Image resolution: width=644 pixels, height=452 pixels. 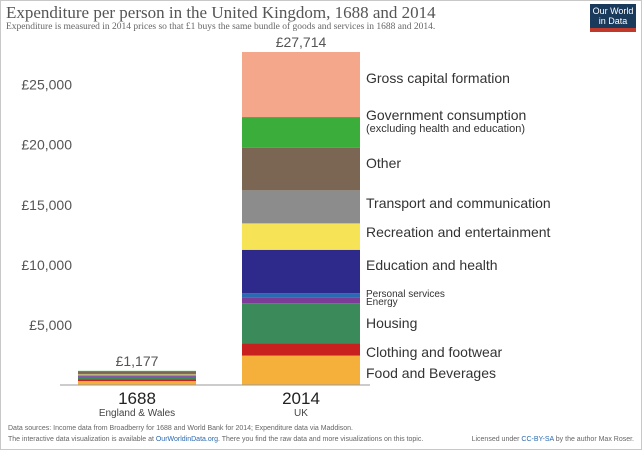 I want to click on category-sublabel: UK, so click(x=301, y=413).